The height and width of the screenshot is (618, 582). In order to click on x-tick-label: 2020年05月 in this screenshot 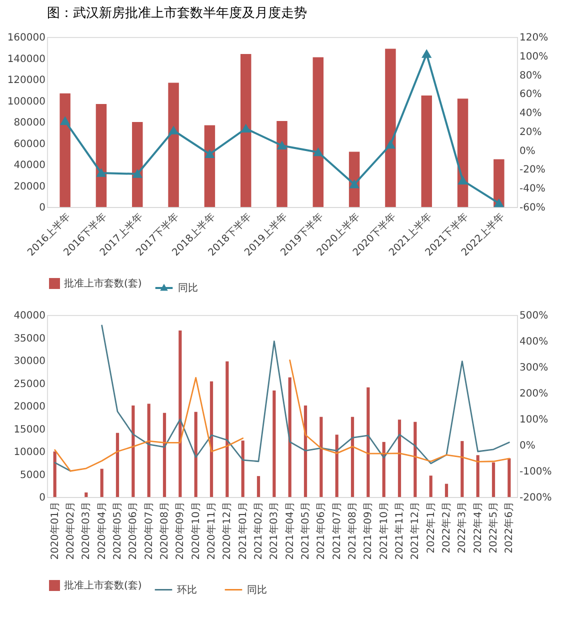, I will do `click(118, 531)`.